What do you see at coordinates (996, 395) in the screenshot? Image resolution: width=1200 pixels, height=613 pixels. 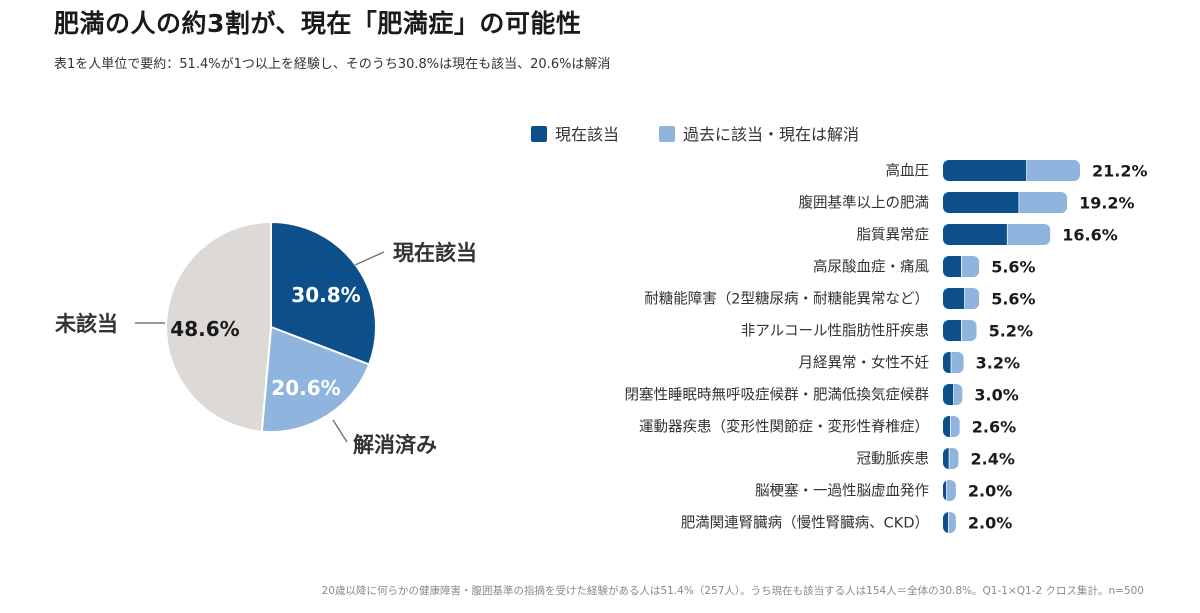 I see `bar-total-label: 3.0%` at bounding box center [996, 395].